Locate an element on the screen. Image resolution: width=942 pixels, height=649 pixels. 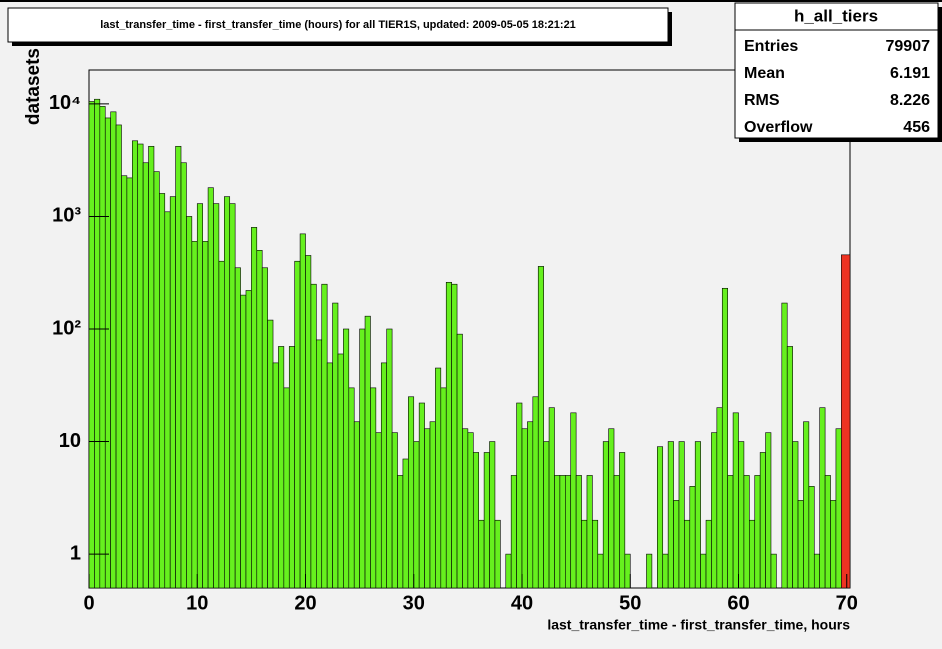
stats-label: Mean is located at coordinates (764, 73).